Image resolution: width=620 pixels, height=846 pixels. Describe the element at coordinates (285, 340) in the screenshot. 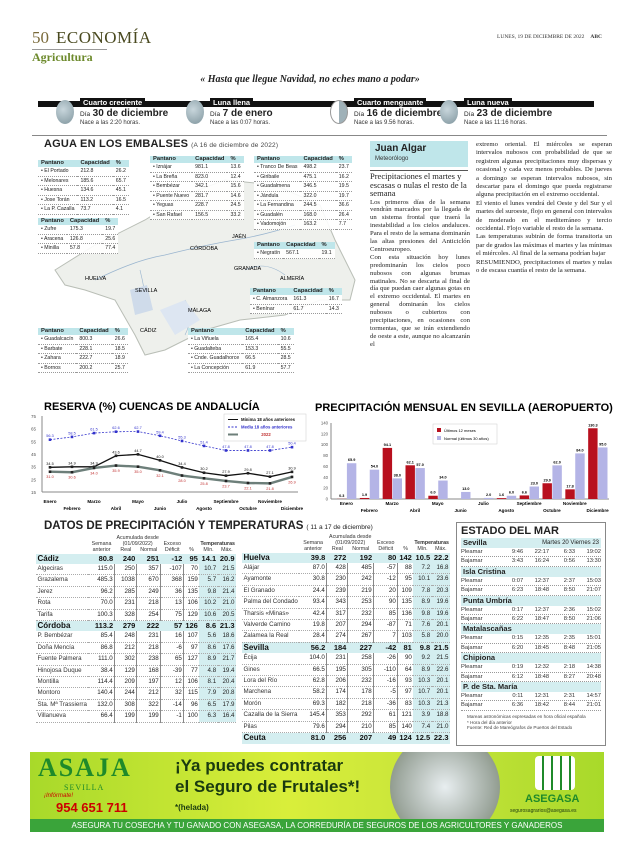

I see `percent: 10.6` at that location.